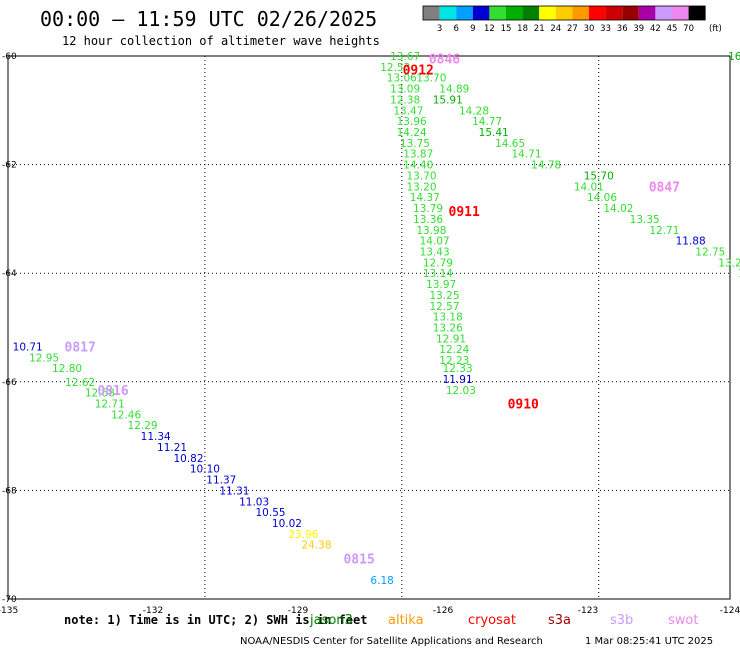 The width and height of the screenshot is (740, 650). What do you see at coordinates (172, 448) in the screenshot?
I see `wave-height-value: 11.21` at bounding box center [172, 448].